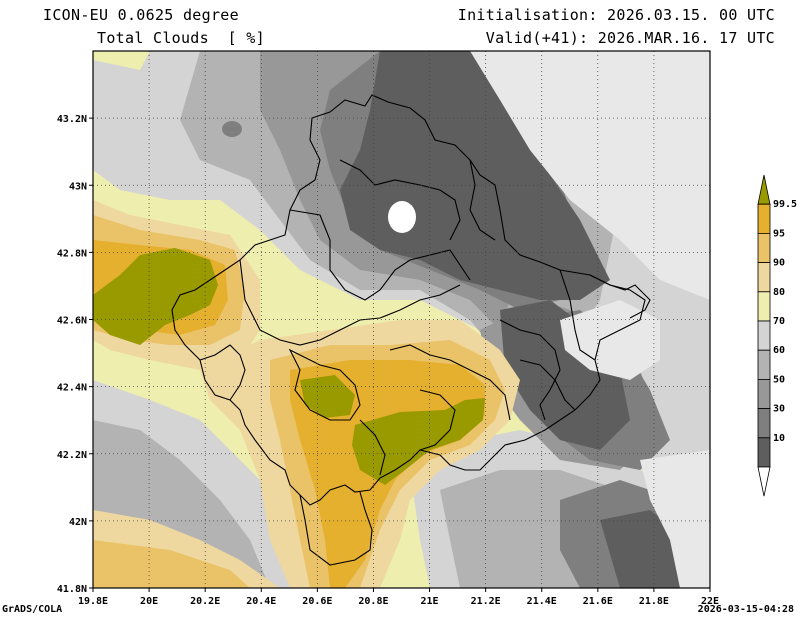 The width and height of the screenshot is (800, 618). I want to click on colorbar-label: 70, so click(779, 321).